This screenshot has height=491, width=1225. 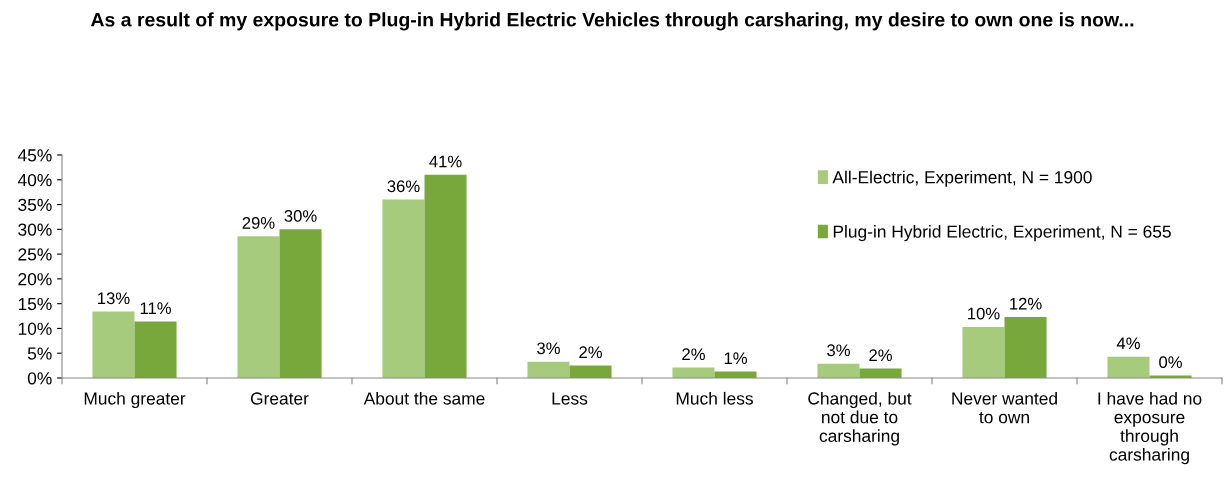 What do you see at coordinates (403, 186) in the screenshot?
I see `data-label: 36%` at bounding box center [403, 186].